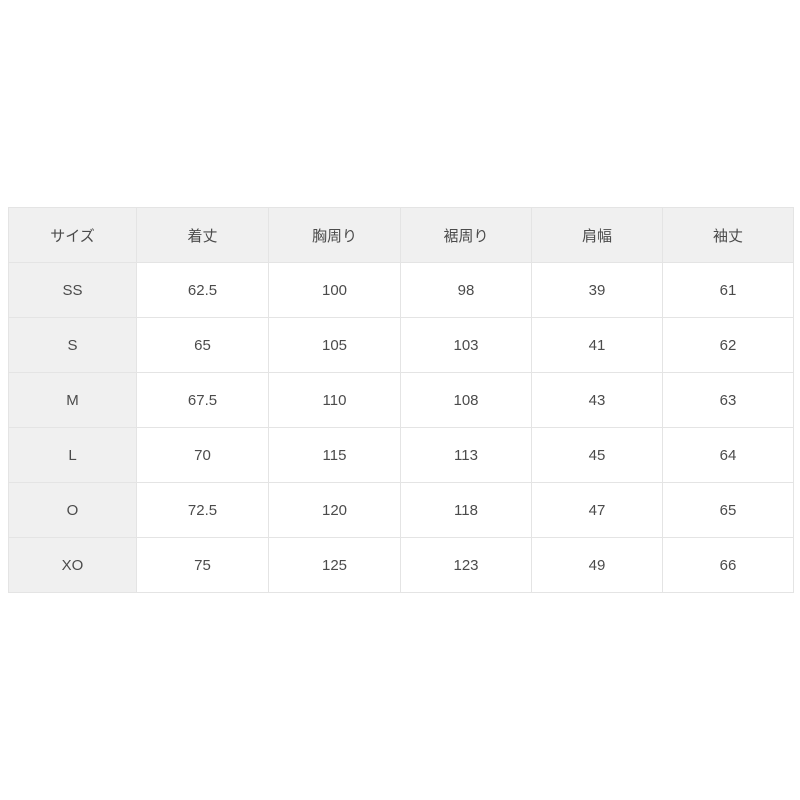 The image size is (800, 800). What do you see at coordinates (728, 565) in the screenshot?
I see `table-cell: 66` at bounding box center [728, 565].